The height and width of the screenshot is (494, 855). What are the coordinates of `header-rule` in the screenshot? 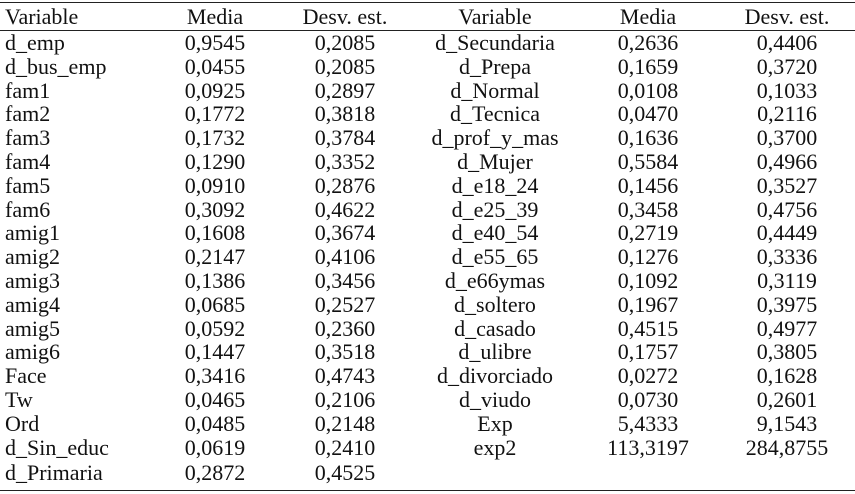 It's located at (427, 30).